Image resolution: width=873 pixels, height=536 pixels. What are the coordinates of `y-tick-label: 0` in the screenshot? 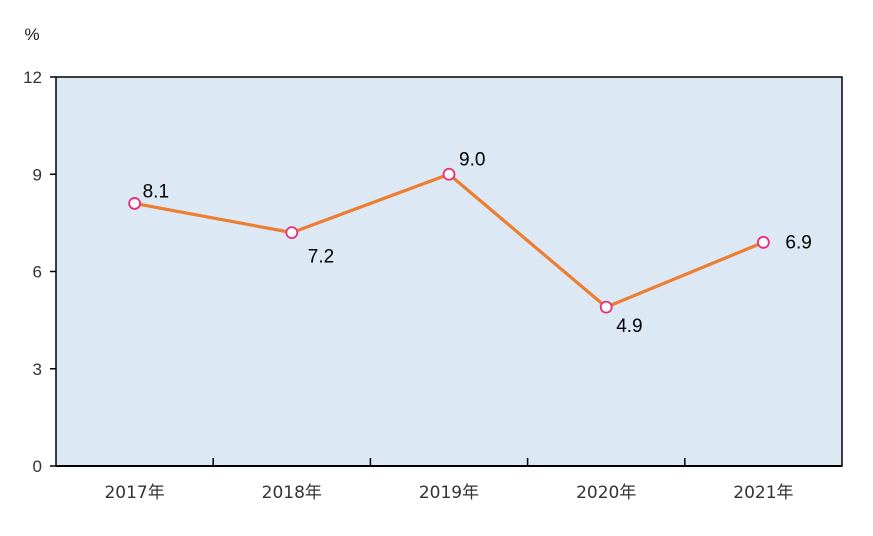 It's located at (37, 466).